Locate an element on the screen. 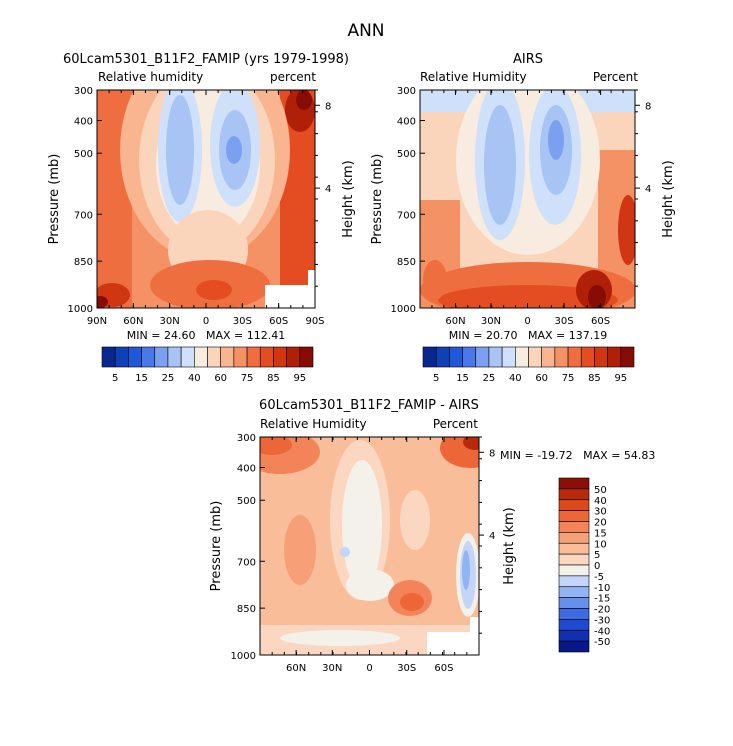 This screenshot has height=746, width=733. panel2-axes: 300 400 500 700 850 1000 8 4 60N 30N 0 30S 60S is located at coordinates (521, 206).